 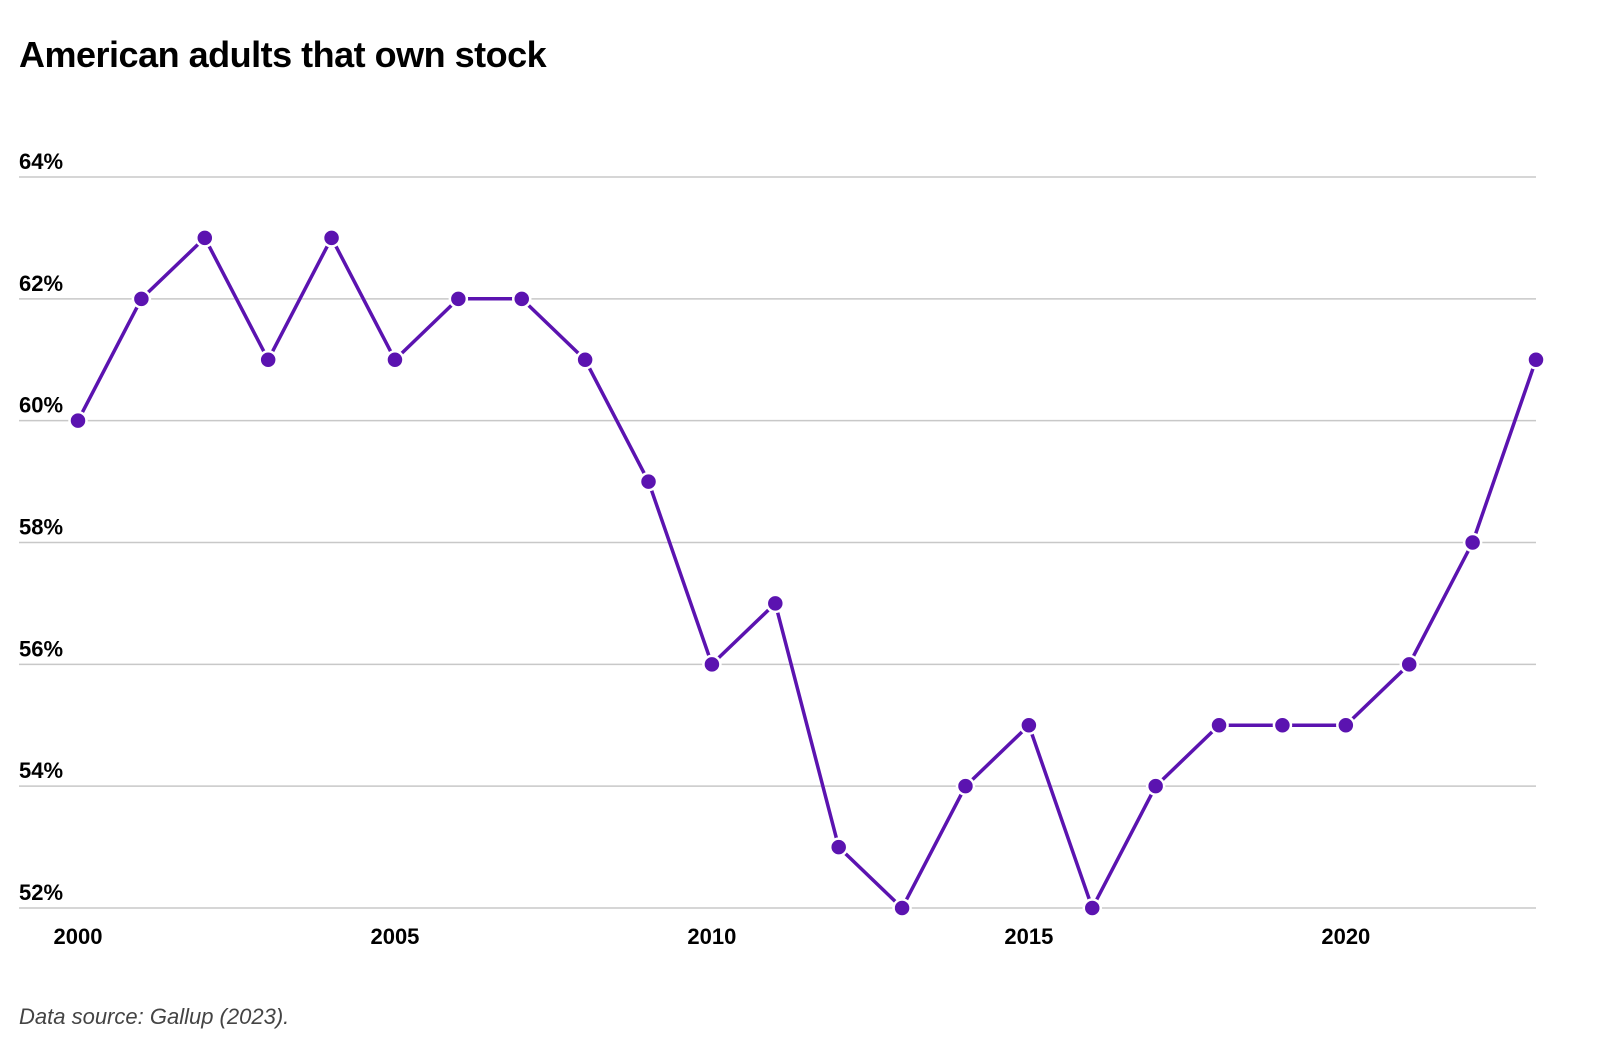 What do you see at coordinates (283, 54) in the screenshot?
I see `chart-title: American adults that own stock` at bounding box center [283, 54].